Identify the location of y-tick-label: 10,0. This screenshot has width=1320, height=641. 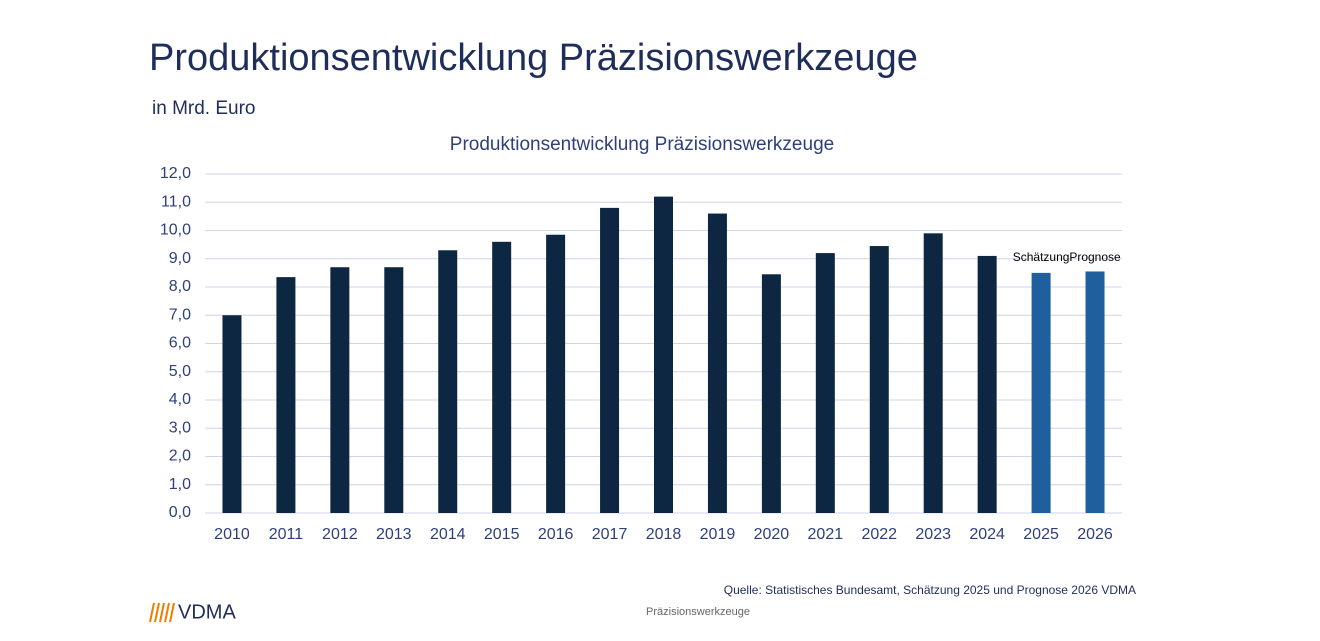
(175, 230).